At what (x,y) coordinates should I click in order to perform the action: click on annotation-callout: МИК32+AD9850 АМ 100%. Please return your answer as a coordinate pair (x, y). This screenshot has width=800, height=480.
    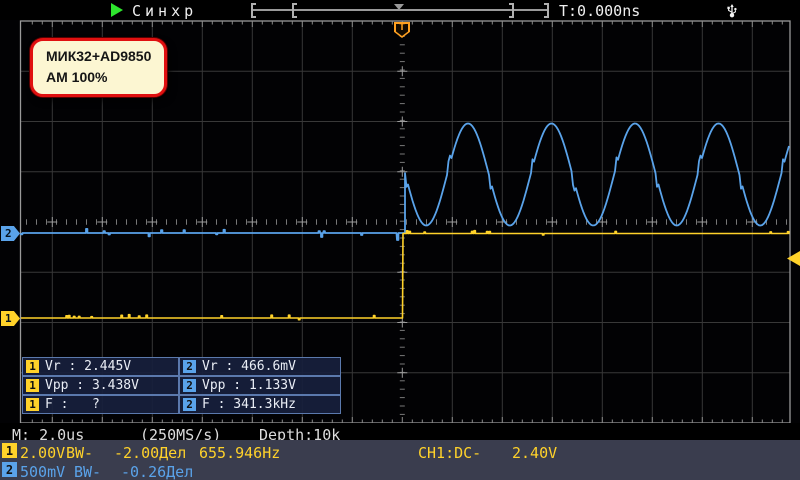
    Looking at the image, I should click on (99, 67).